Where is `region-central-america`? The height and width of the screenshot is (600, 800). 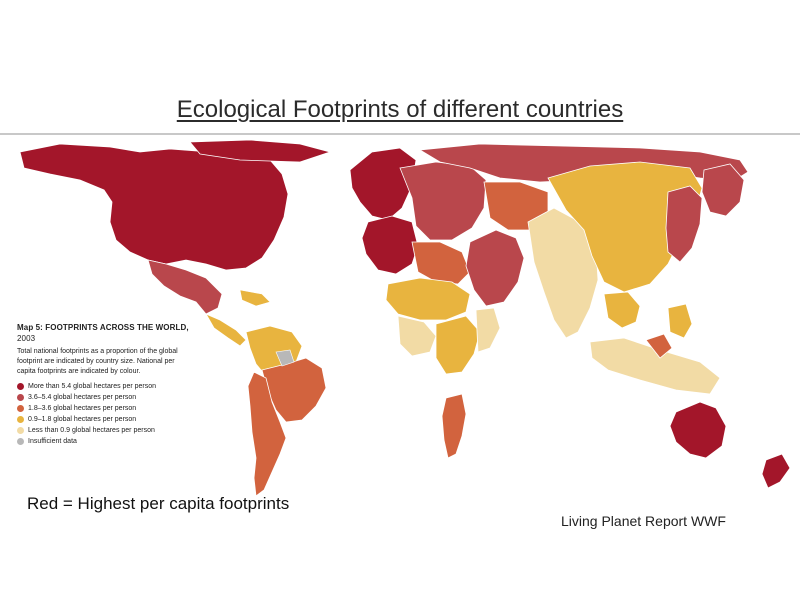
region-central-america is located at coordinates (226, 330).